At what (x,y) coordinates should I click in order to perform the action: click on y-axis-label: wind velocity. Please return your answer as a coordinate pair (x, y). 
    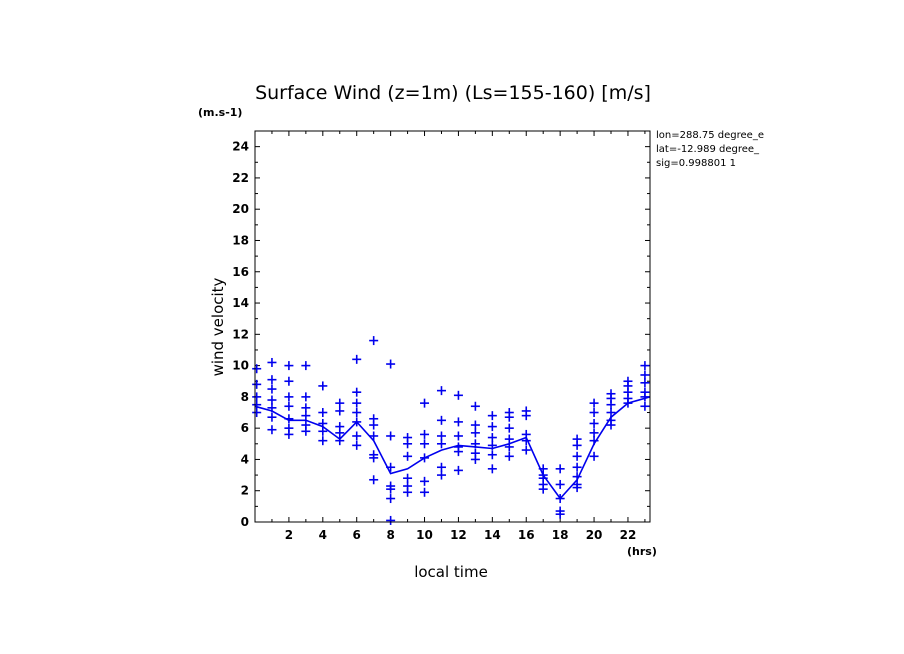
    Looking at the image, I should click on (218, 326).